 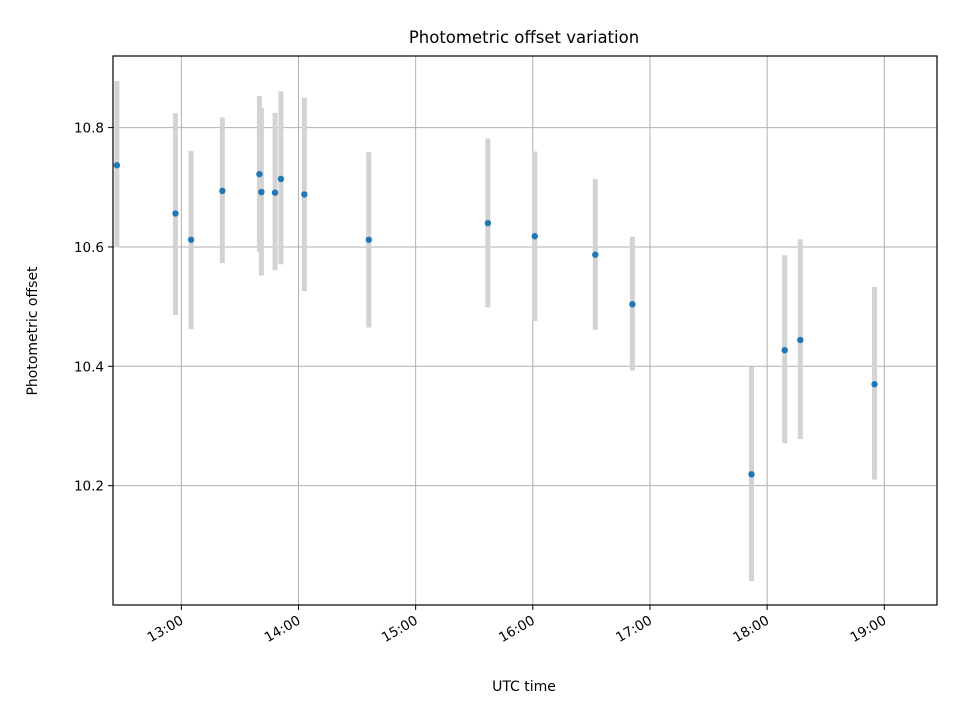 What do you see at coordinates (89, 487) in the screenshot?
I see `y-tick-label: 10.2` at bounding box center [89, 487].